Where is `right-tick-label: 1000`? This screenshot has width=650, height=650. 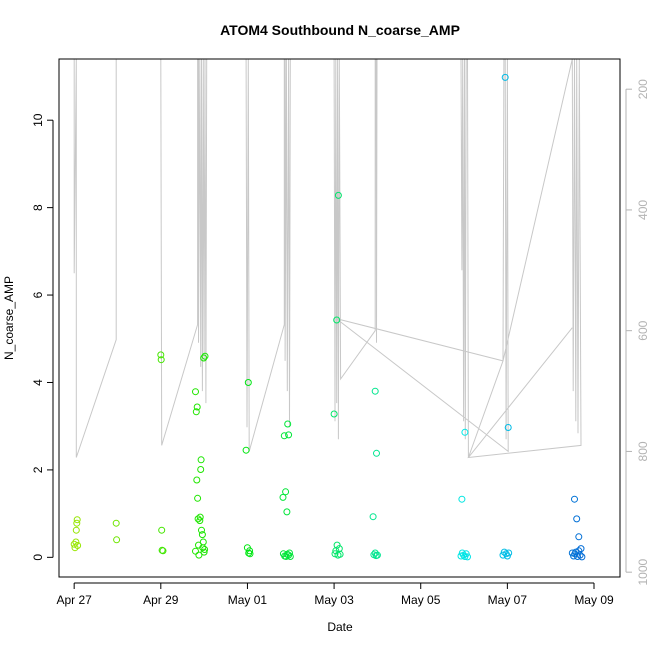
right-tick-label: 1000 is located at coordinates (643, 572).